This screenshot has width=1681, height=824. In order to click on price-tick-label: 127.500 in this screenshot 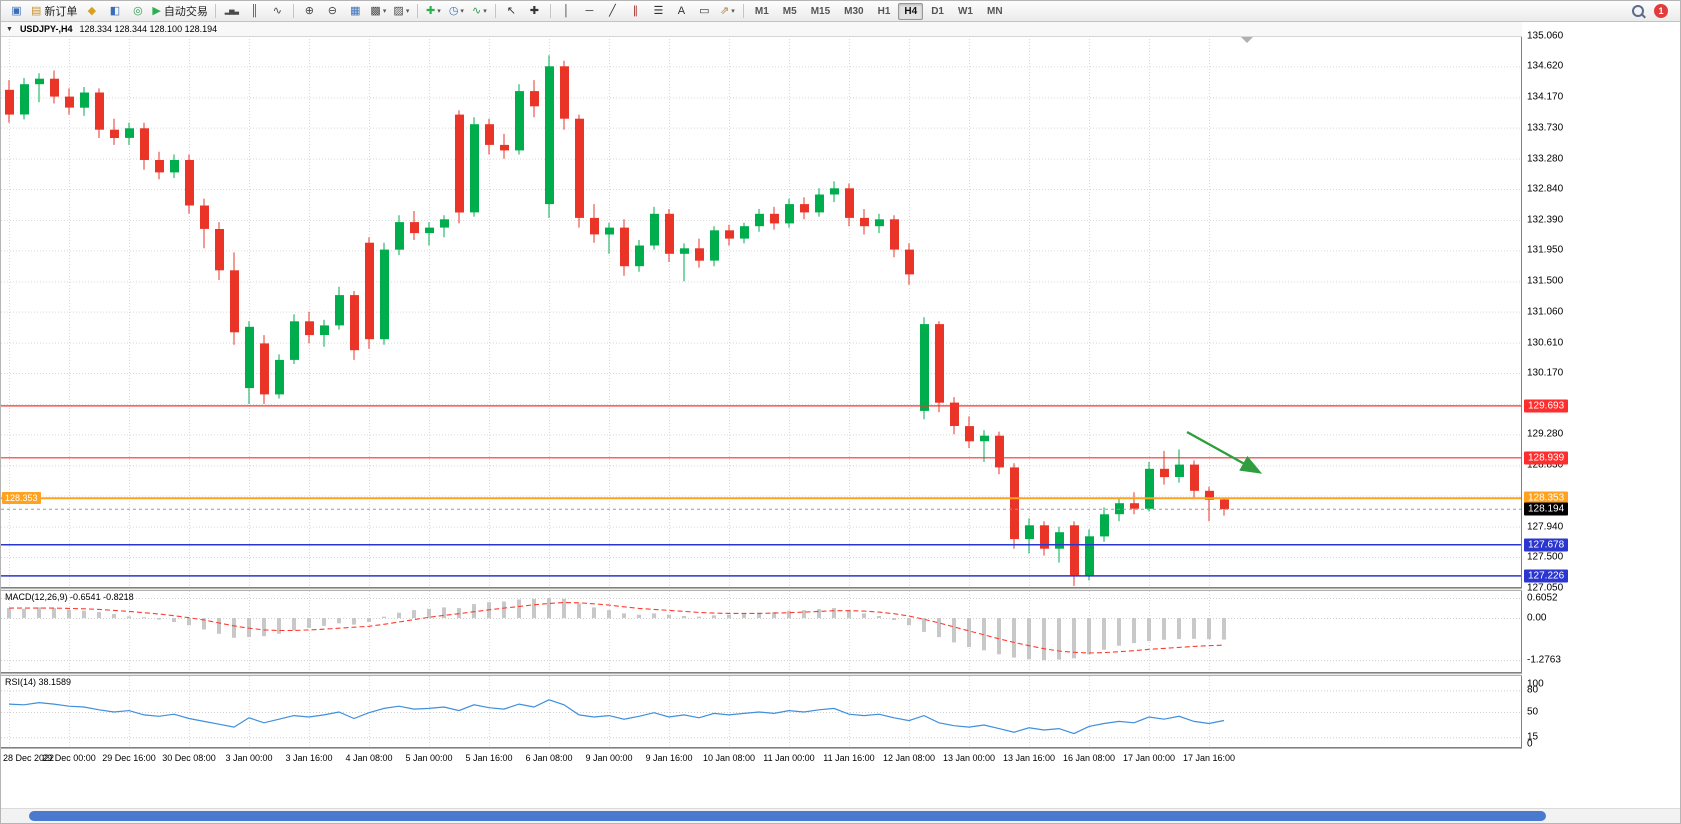, I will do `click(1545, 557)`.